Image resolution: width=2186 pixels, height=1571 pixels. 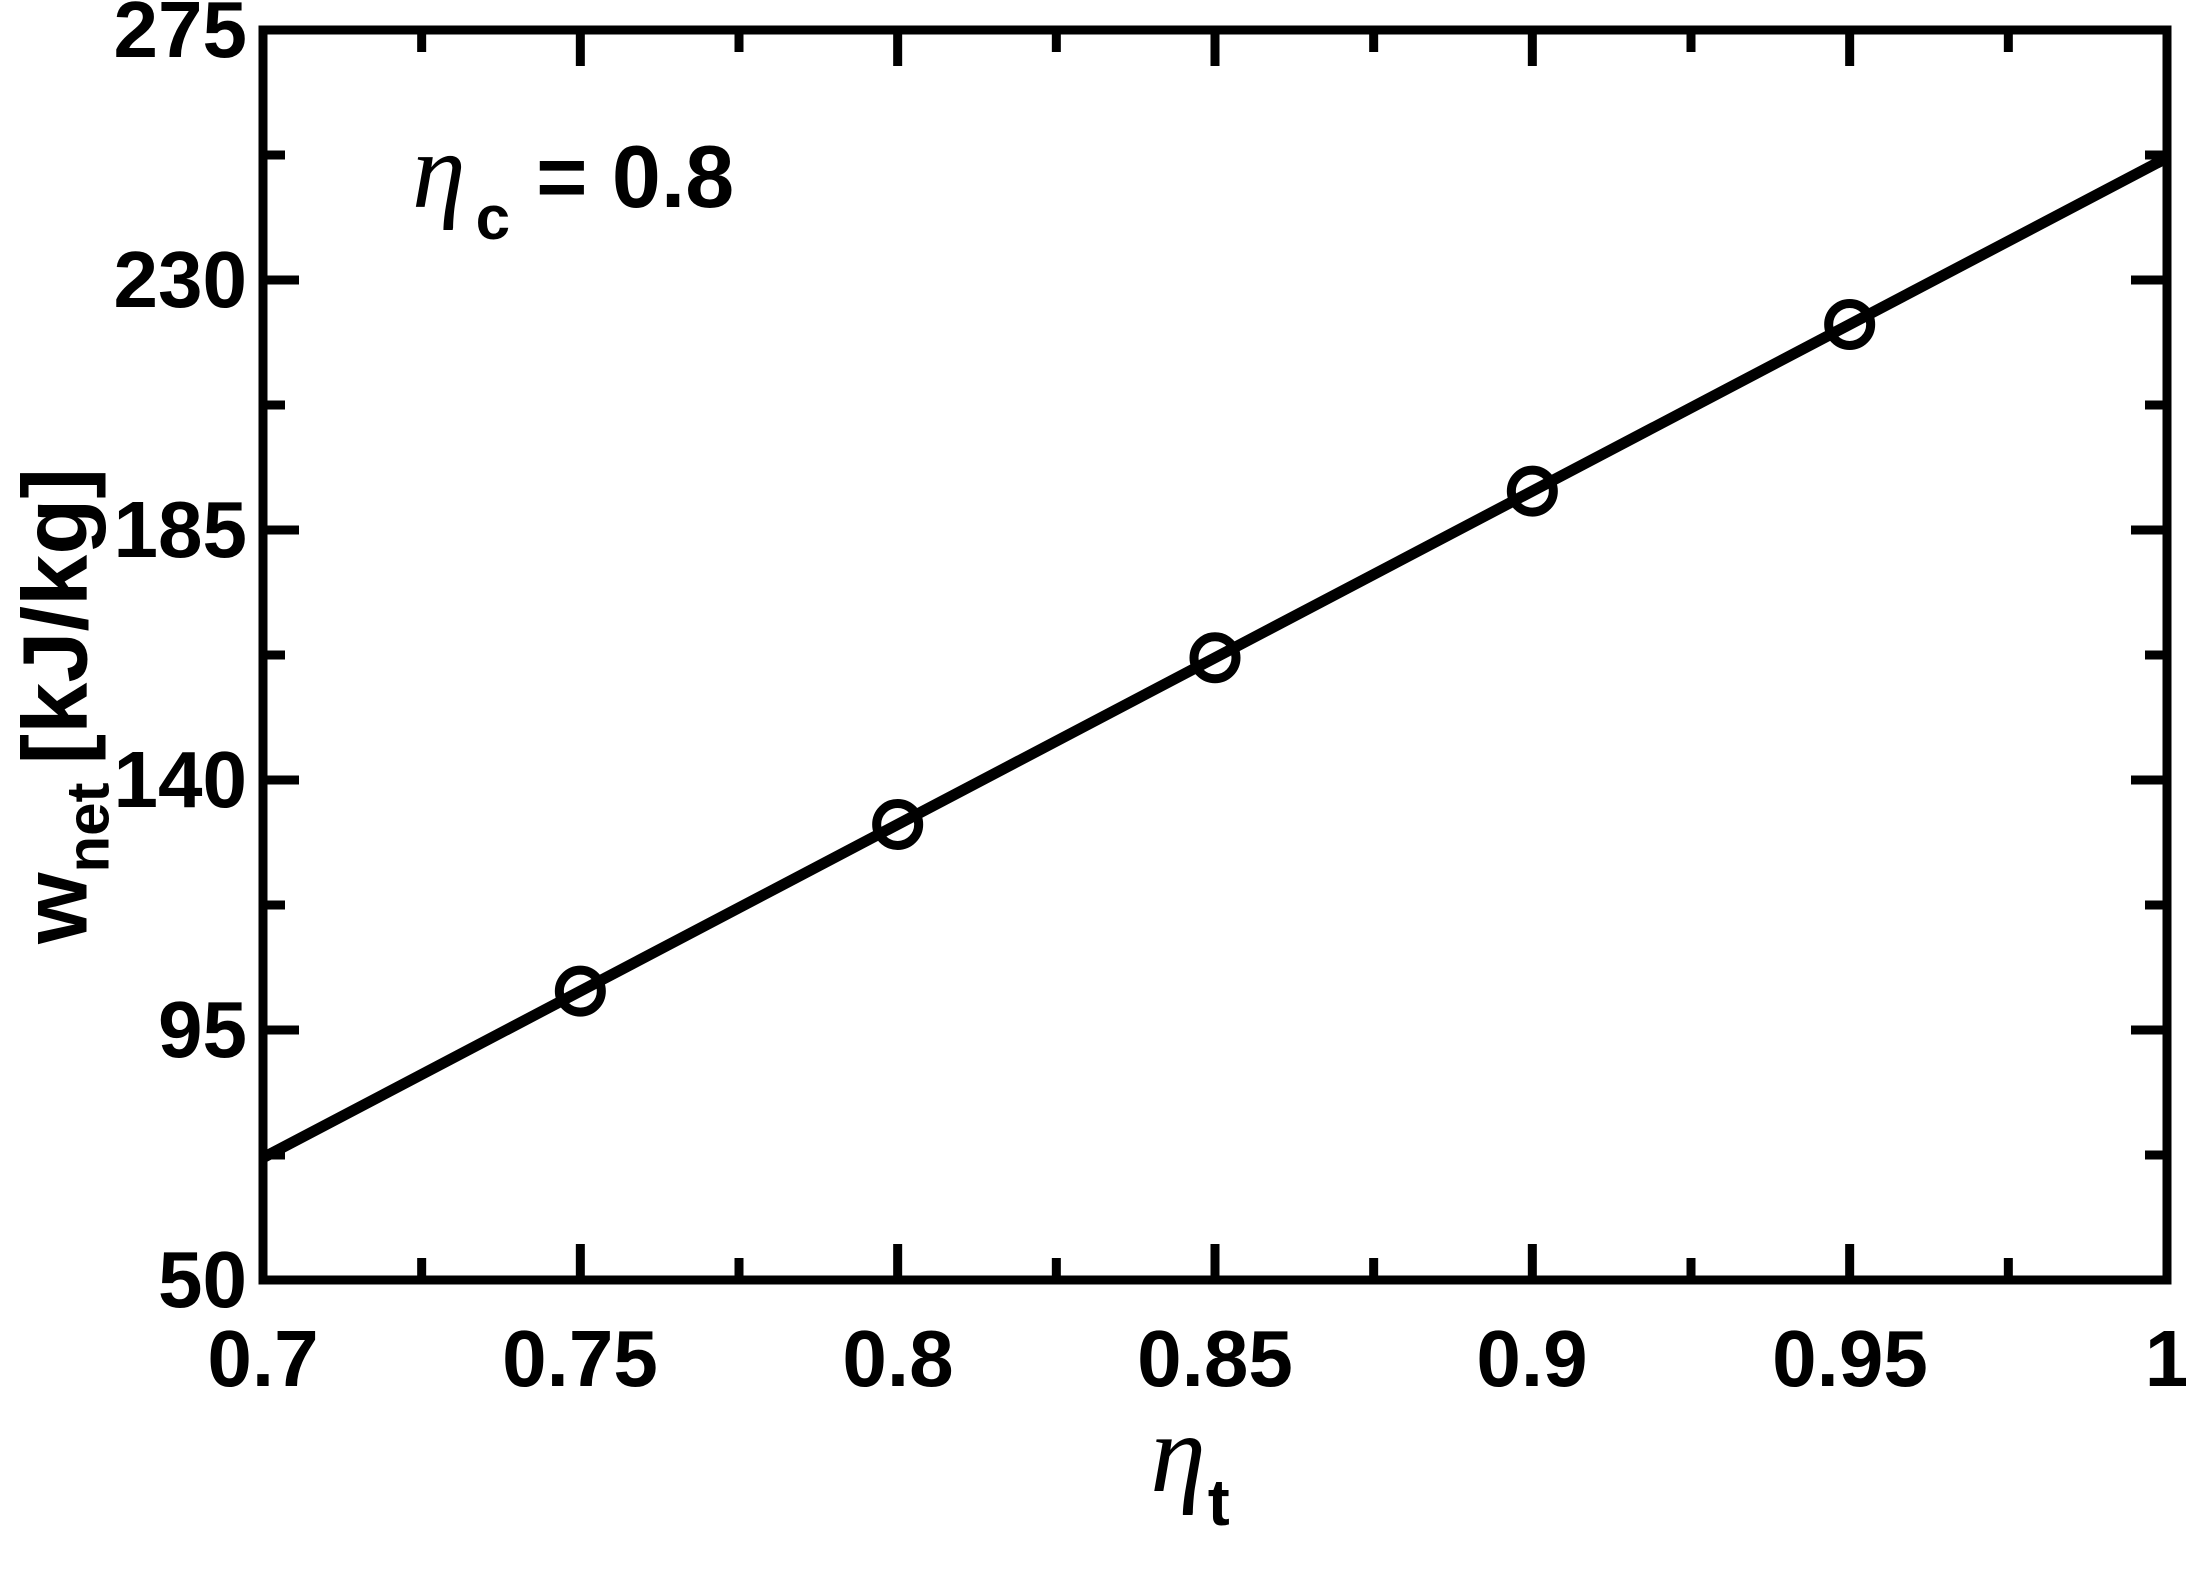 What do you see at coordinates (1532, 1358) in the screenshot?
I see `x-tick-label: 0.9` at bounding box center [1532, 1358].